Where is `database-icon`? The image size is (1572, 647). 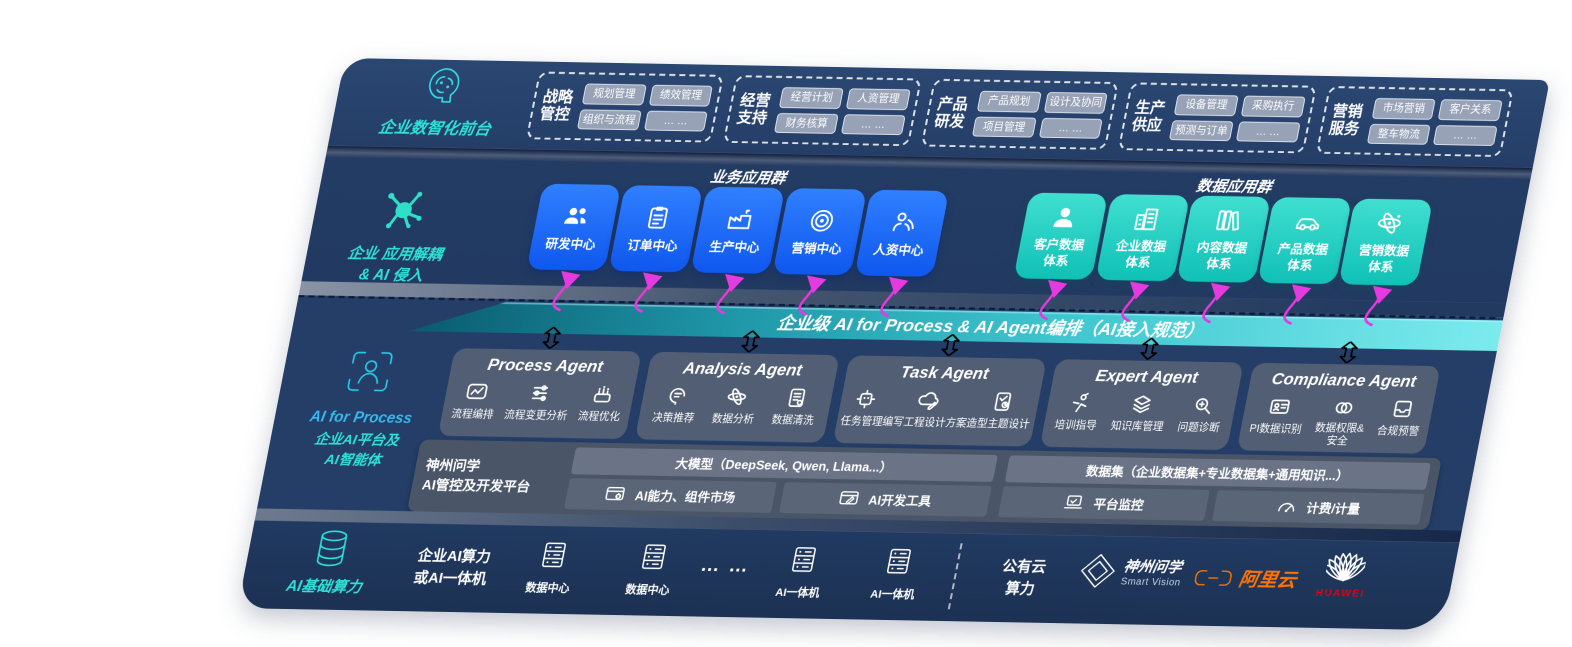
database-icon is located at coordinates (331, 549).